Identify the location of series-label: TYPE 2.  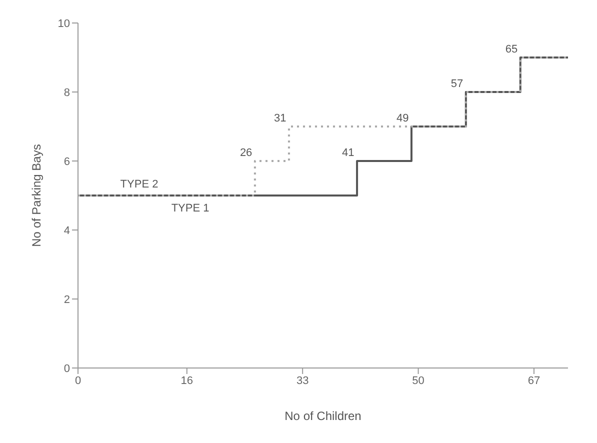
(139, 184).